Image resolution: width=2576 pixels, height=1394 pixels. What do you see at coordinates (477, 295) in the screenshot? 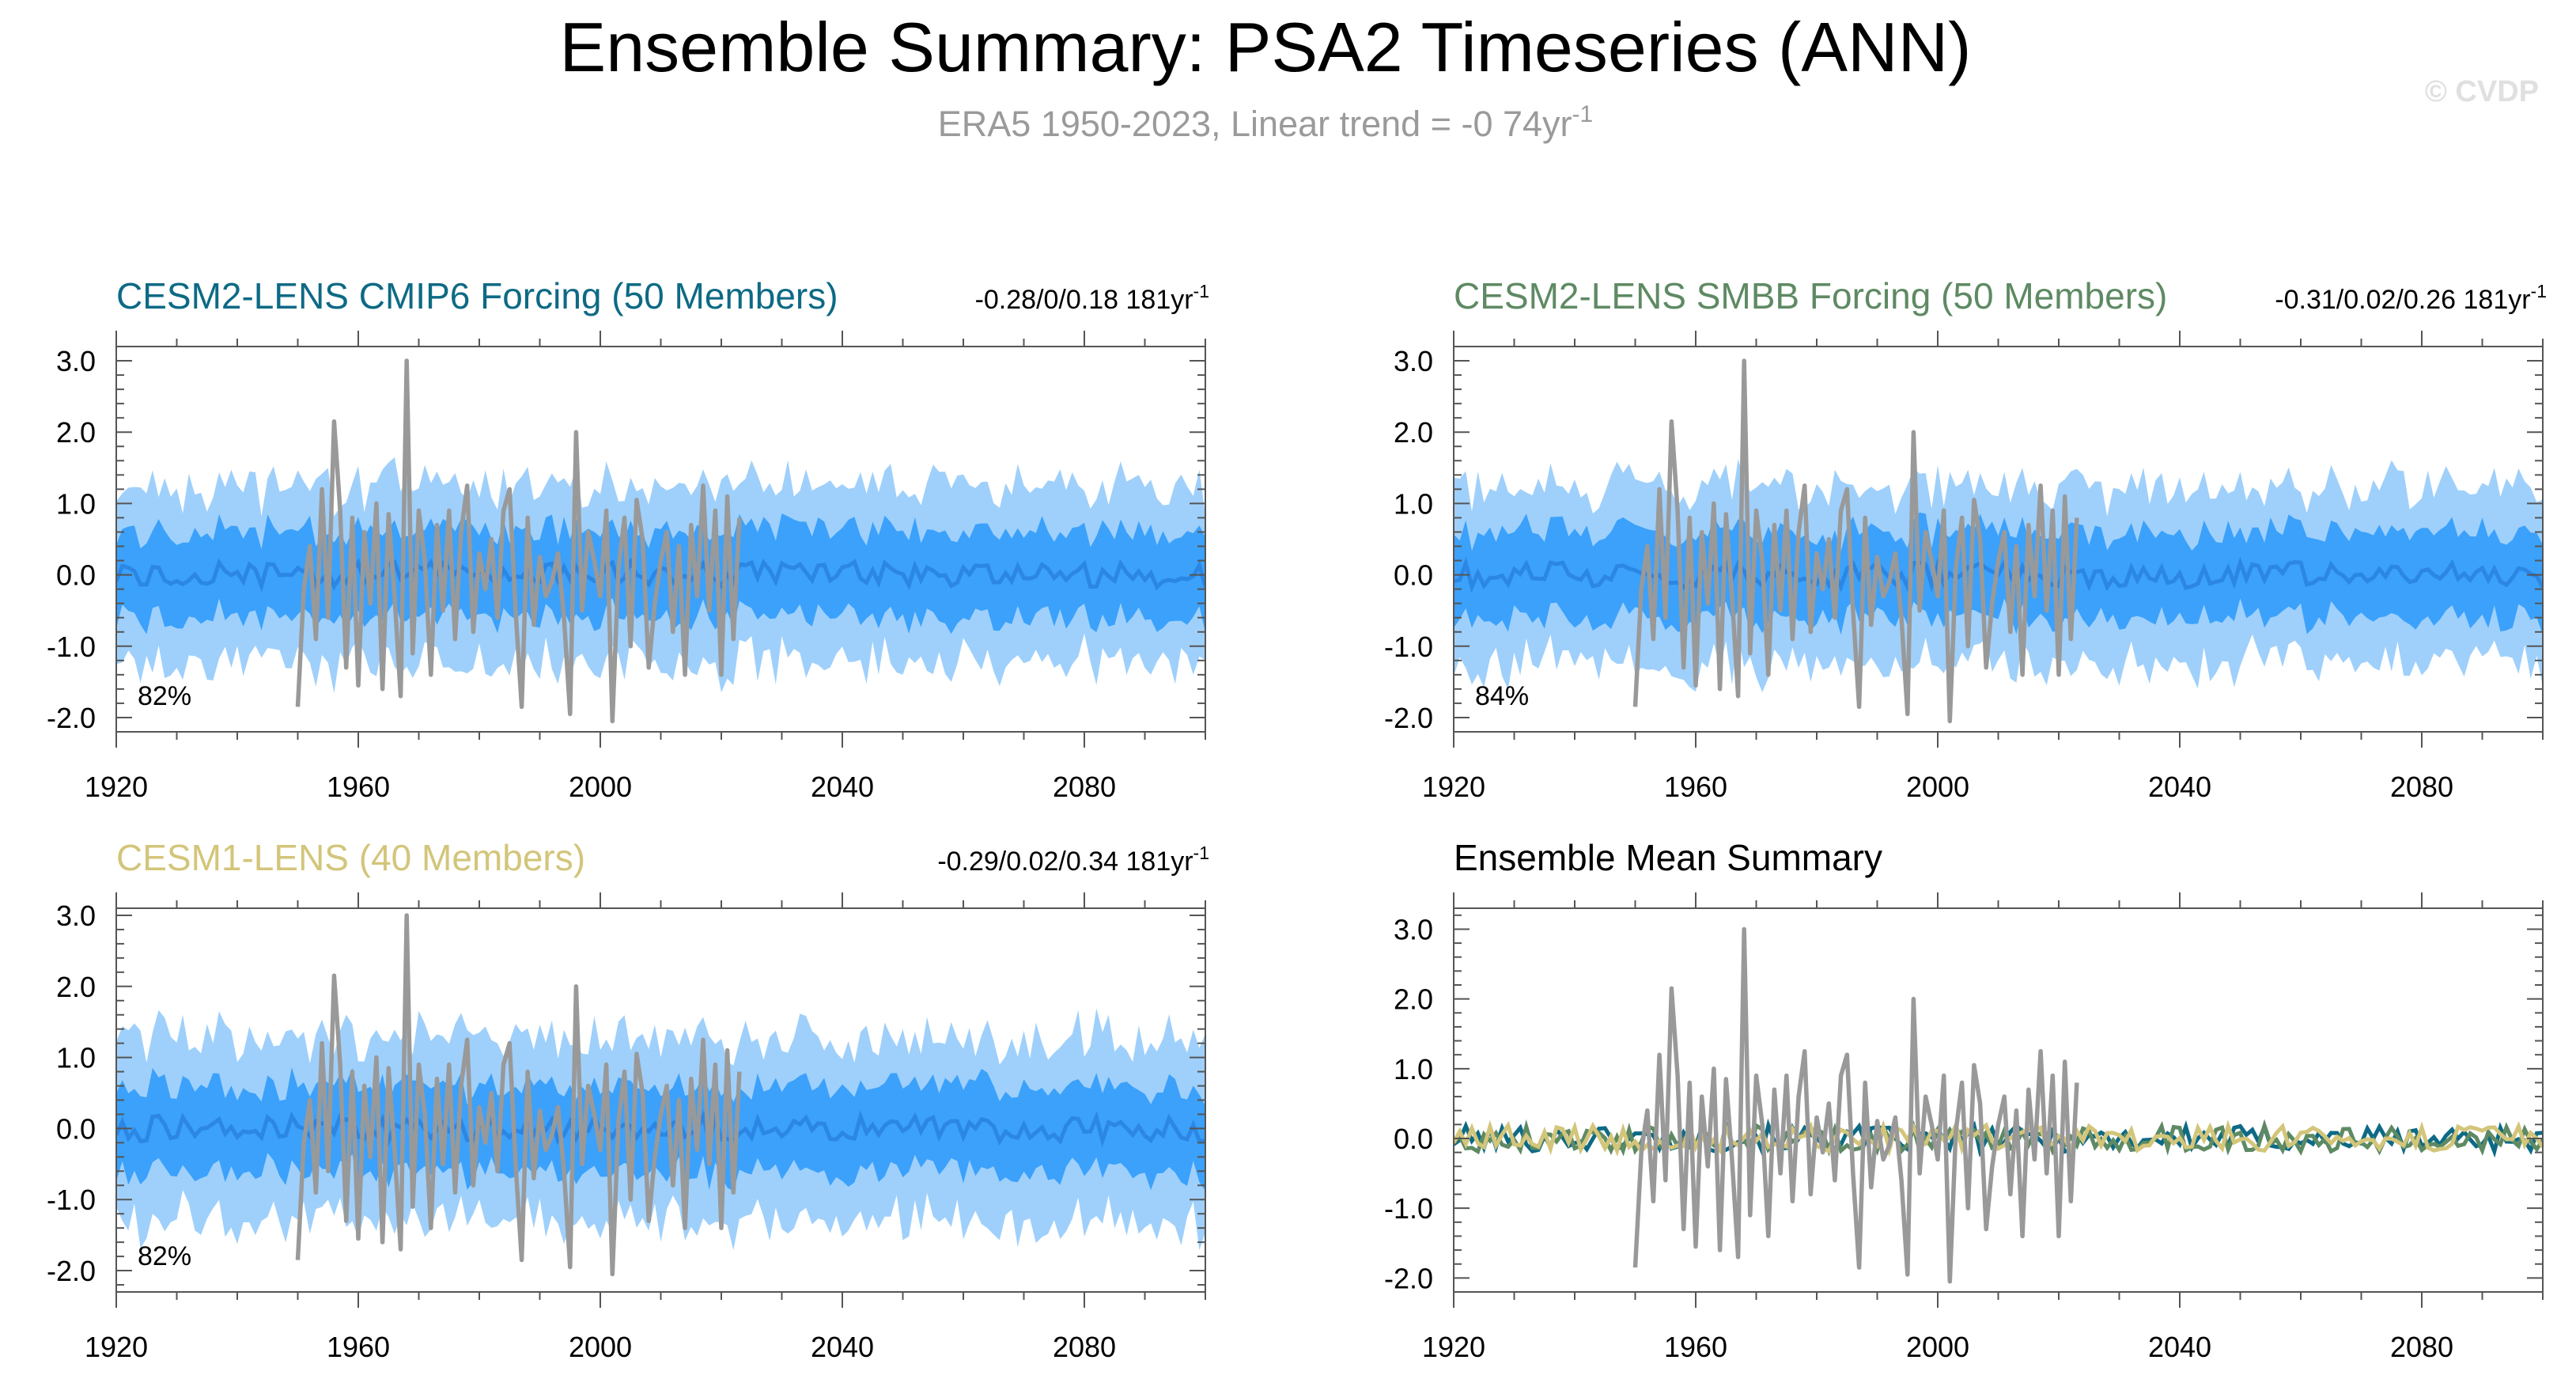
I see `panel-title: CESM2-LENS CMIP6 Forcing (50 Members)` at bounding box center [477, 295].